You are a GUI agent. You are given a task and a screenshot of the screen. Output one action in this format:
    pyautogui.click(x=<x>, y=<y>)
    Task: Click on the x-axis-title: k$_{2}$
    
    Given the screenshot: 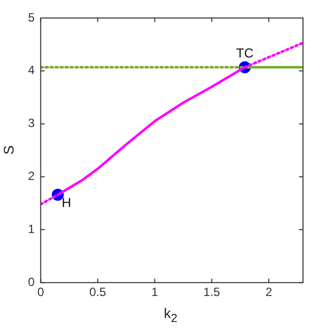 What is the action you would take?
    pyautogui.click(x=171, y=314)
    